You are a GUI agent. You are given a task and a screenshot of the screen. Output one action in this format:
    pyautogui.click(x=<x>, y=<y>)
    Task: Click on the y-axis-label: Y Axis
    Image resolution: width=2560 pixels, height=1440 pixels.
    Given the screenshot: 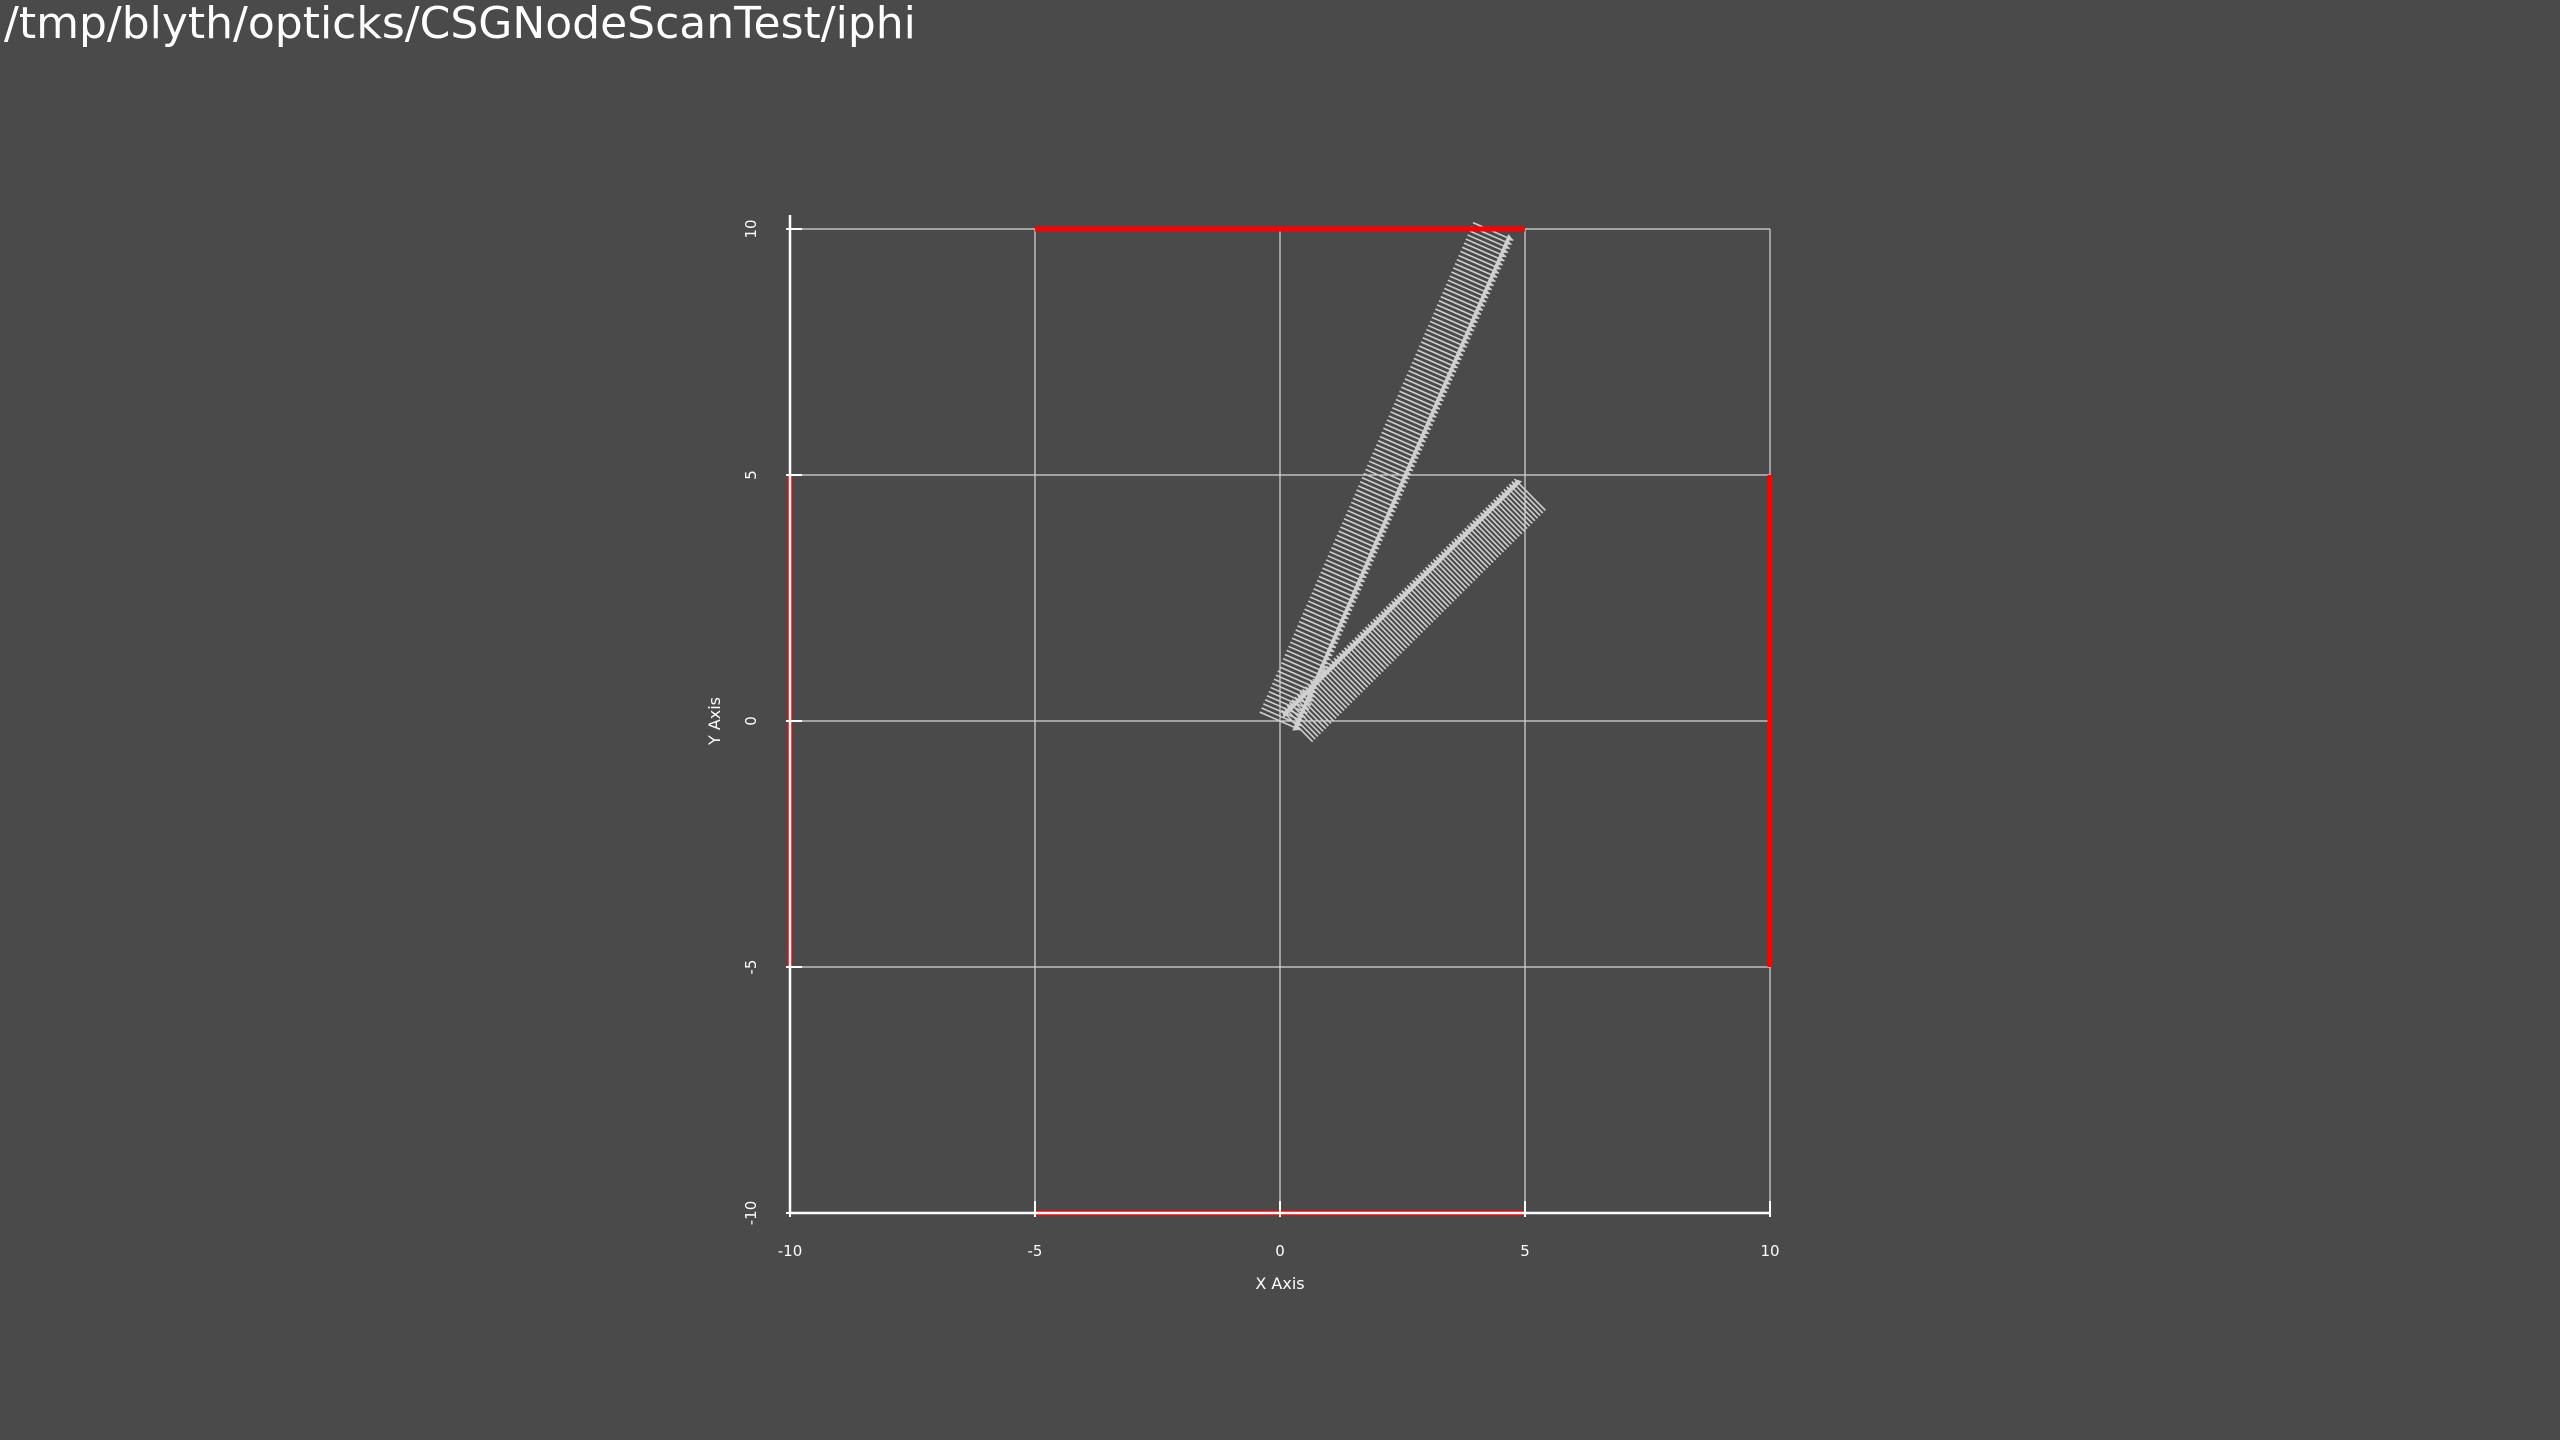 What is the action you would take?
    pyautogui.click(x=714, y=721)
    